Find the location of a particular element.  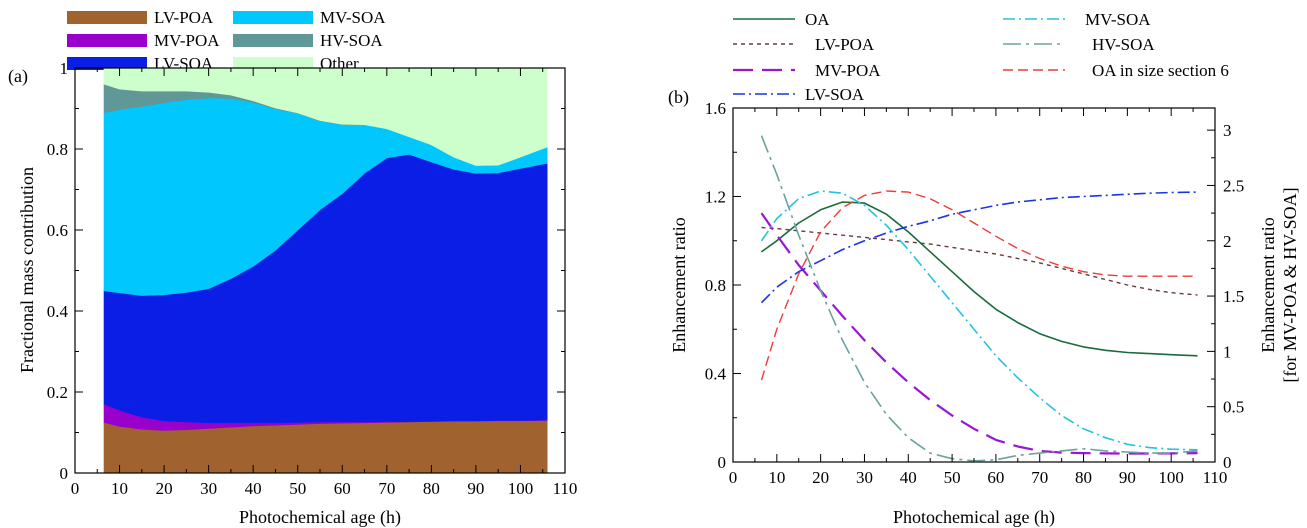

line-oa is located at coordinates (979, 279).